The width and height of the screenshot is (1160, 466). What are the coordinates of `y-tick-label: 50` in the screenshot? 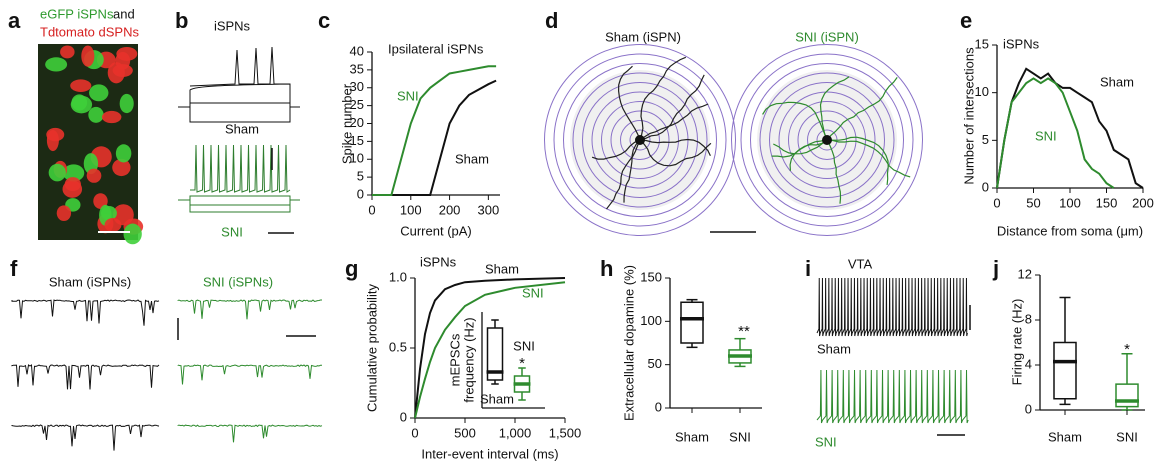 It's located at (655, 363).